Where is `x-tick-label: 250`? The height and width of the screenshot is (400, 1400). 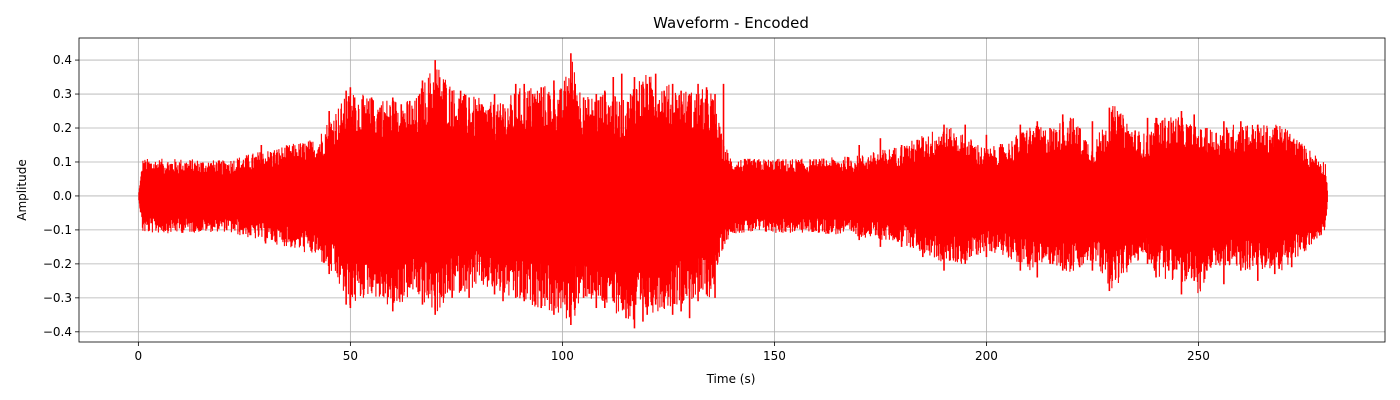 x-tick-label: 250 is located at coordinates (1198, 356).